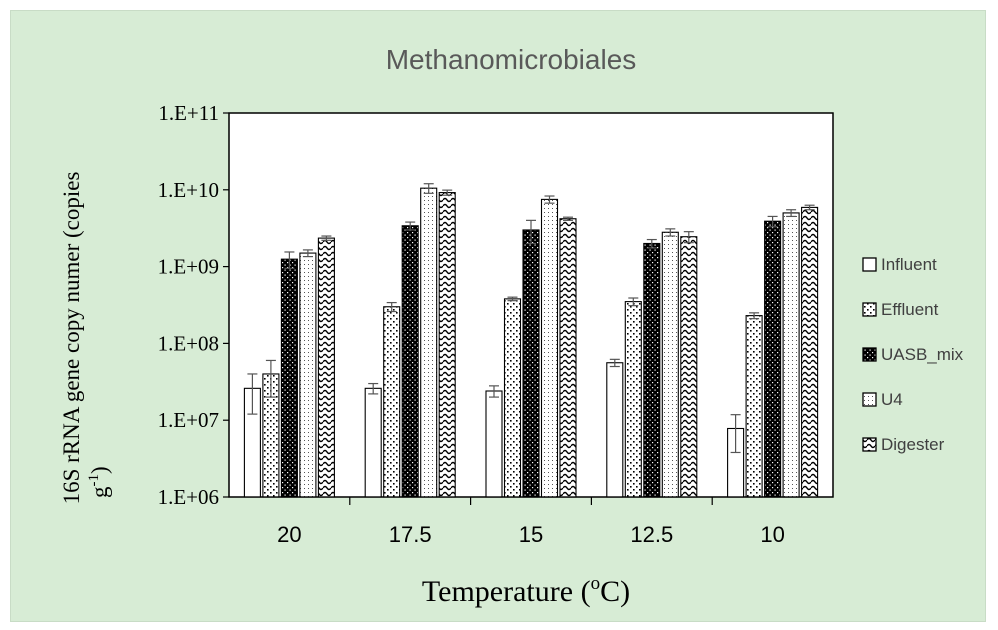 Image resolution: width=998 pixels, height=630 pixels. What do you see at coordinates (410, 534) in the screenshot?
I see `x-tick-label: 17.5` at bounding box center [410, 534].